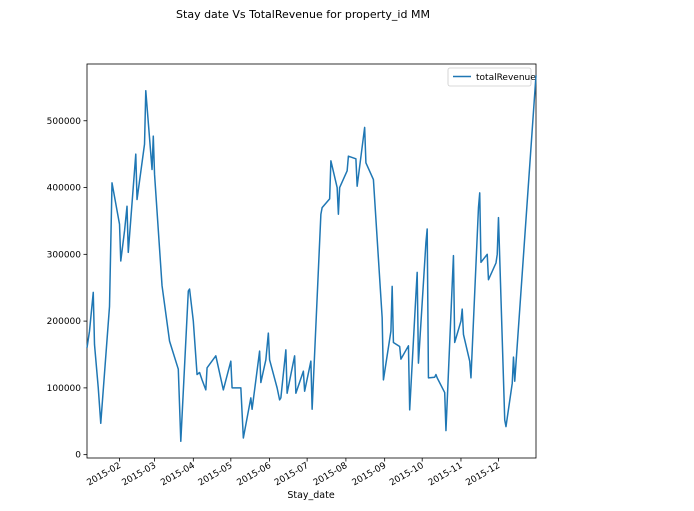 The height and width of the screenshot is (511, 694). Describe the element at coordinates (407, 475) in the screenshot. I see `x-tick-label-2015-10: 2015-10` at that location.